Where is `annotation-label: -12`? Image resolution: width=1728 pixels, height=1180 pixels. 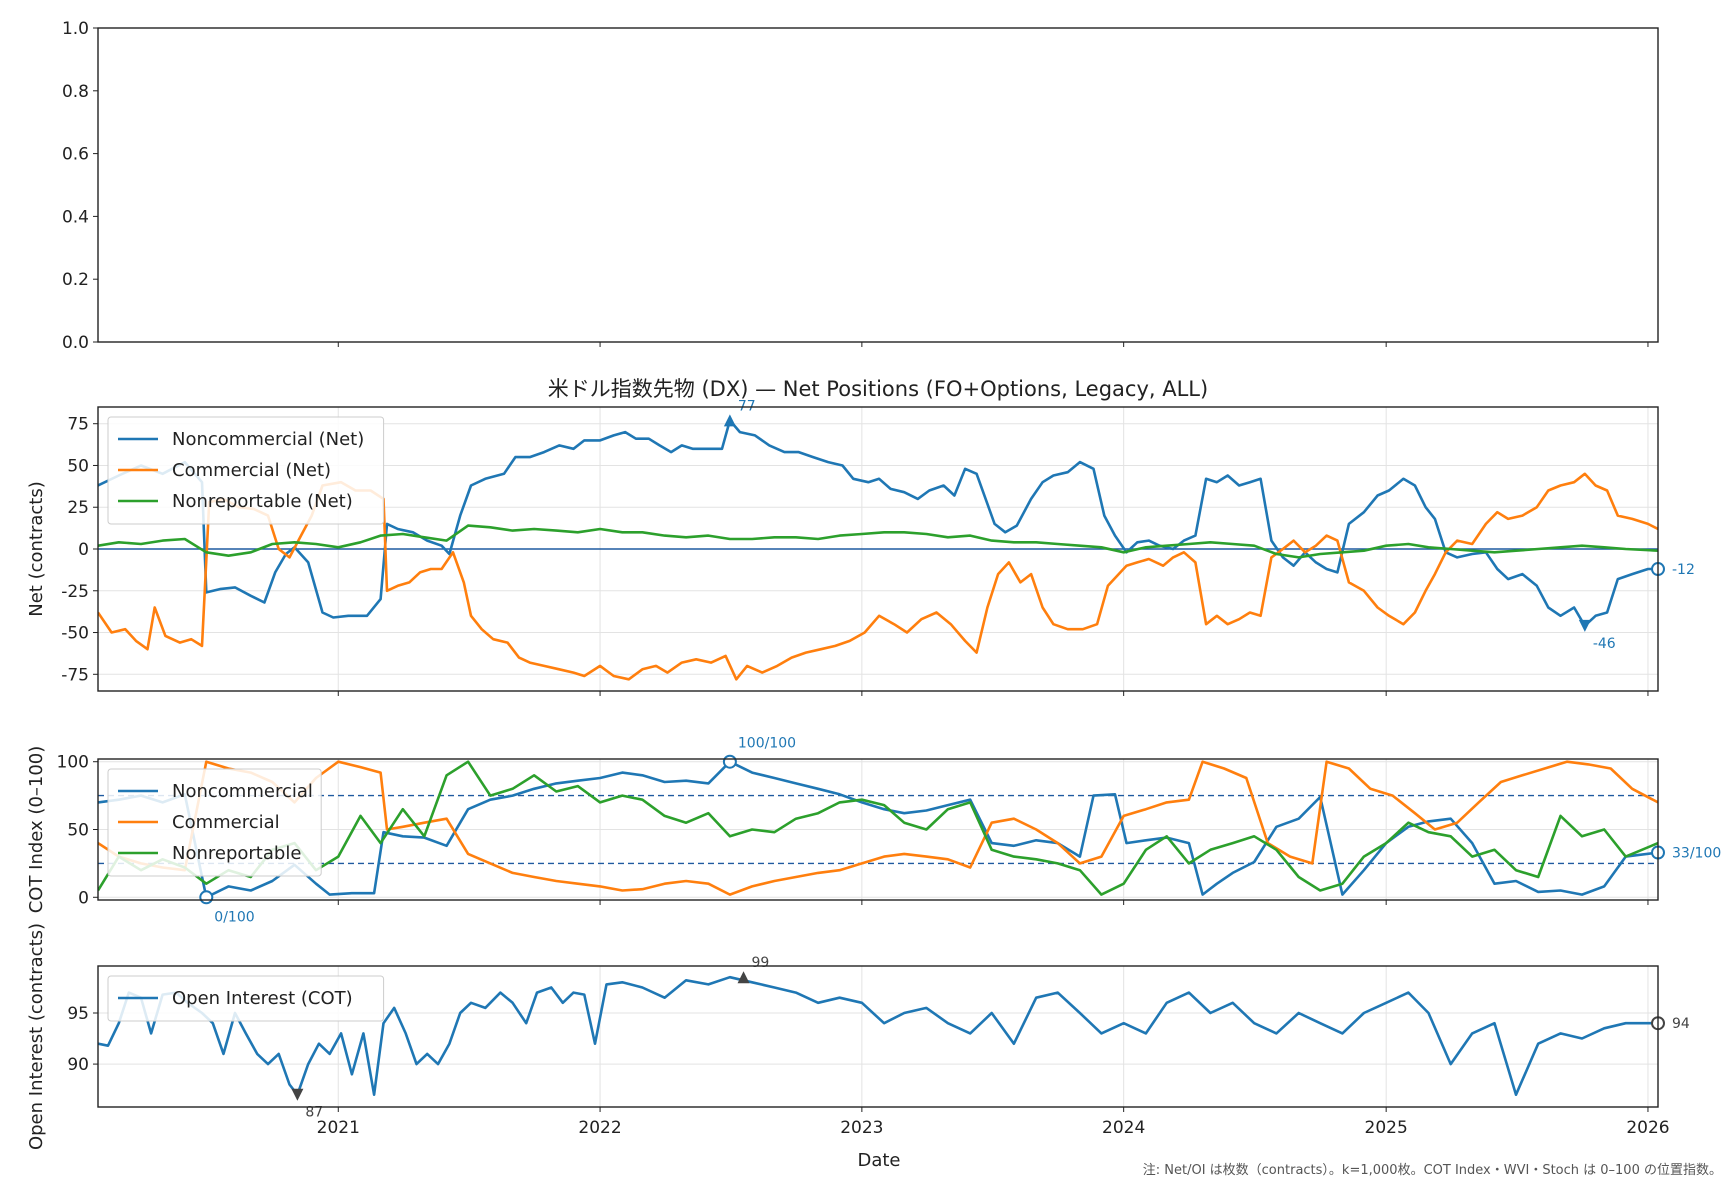 annotation-label: -12 is located at coordinates (1683, 570).